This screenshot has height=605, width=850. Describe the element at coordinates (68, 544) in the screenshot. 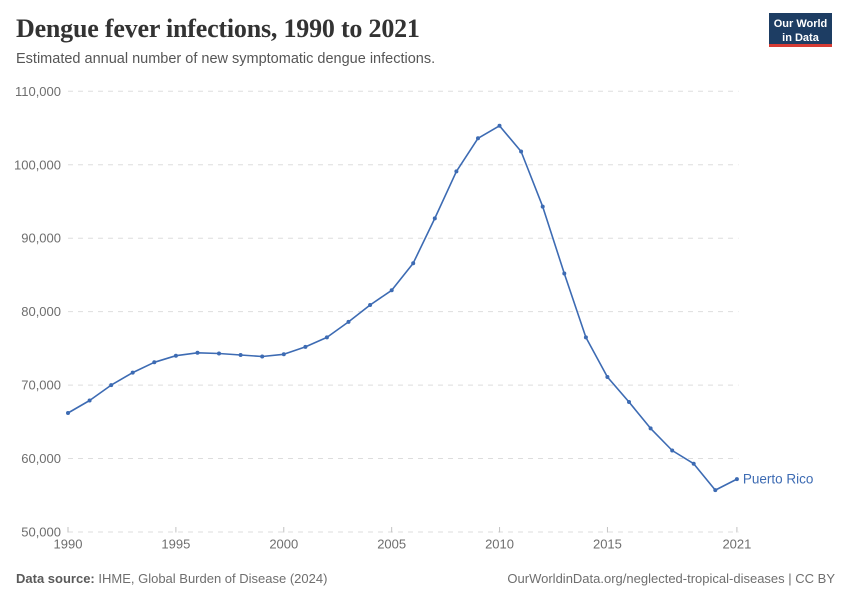

I see `x-axis-tick-label: 1990` at that location.